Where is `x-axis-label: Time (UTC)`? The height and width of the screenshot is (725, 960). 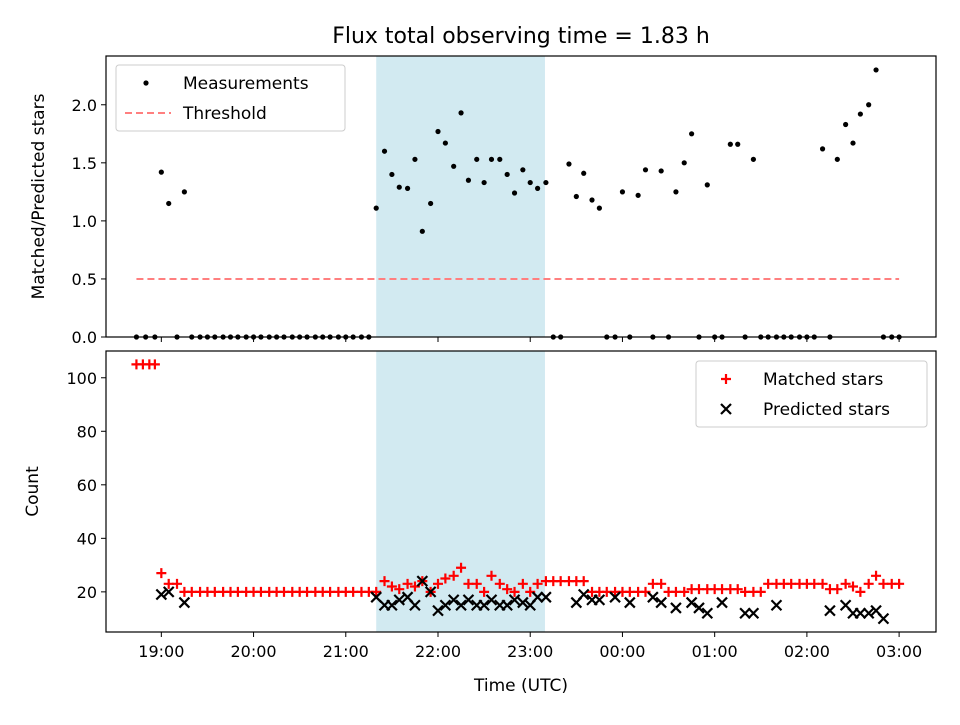 x-axis-label: Time (UTC) is located at coordinates (520, 686).